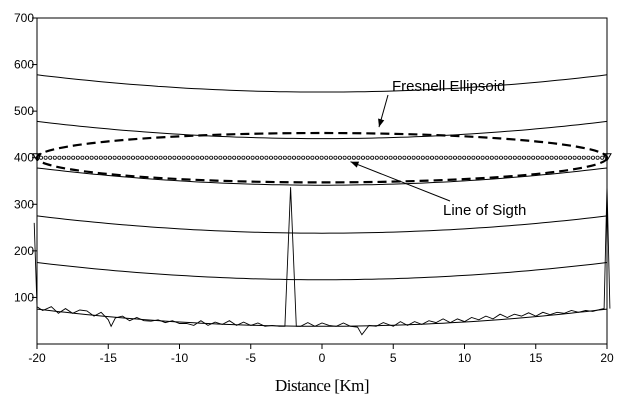  I want to click on fresnel-arrow-head, so click(381, 123).